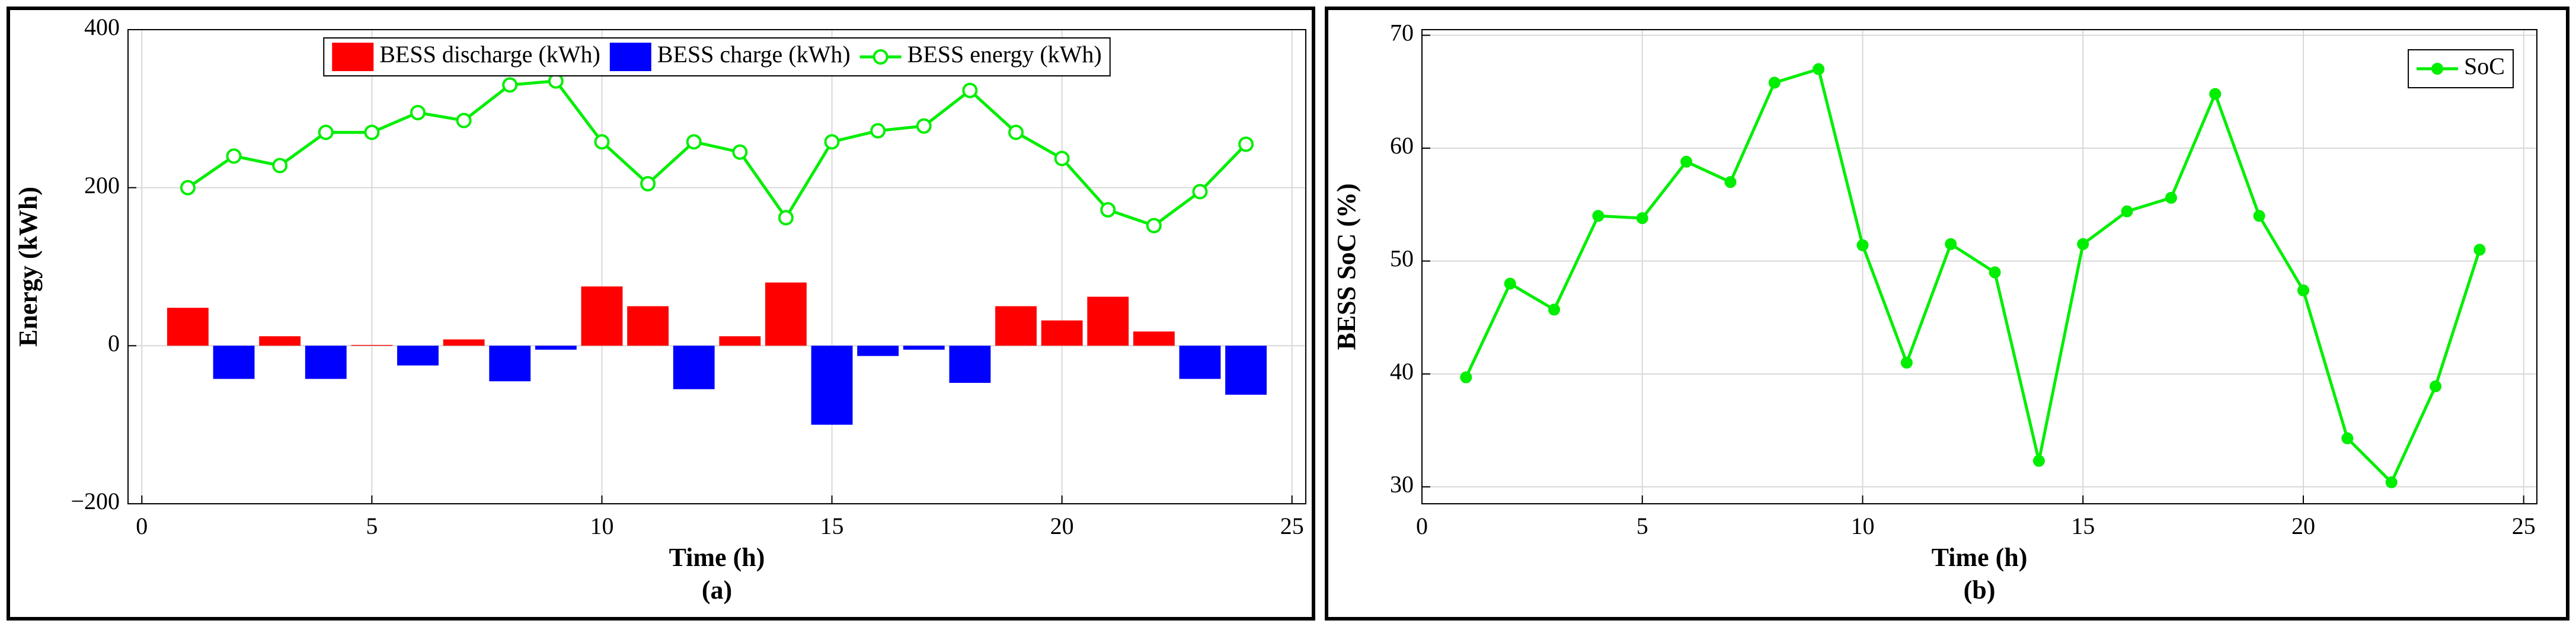  Describe the element at coordinates (1346, 266) in the screenshot. I see `y-axis-label: BESS SoC (%)` at that location.